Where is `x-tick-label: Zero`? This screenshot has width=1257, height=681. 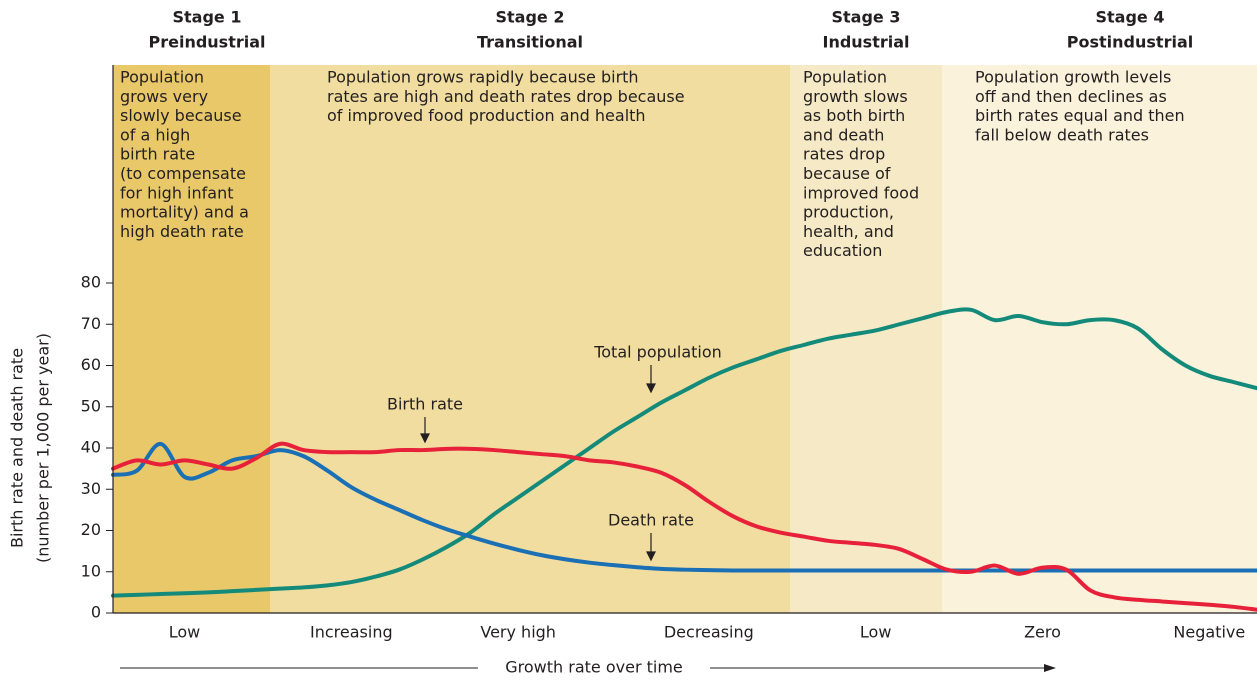
x-tick-label: Zero is located at coordinates (1042, 632).